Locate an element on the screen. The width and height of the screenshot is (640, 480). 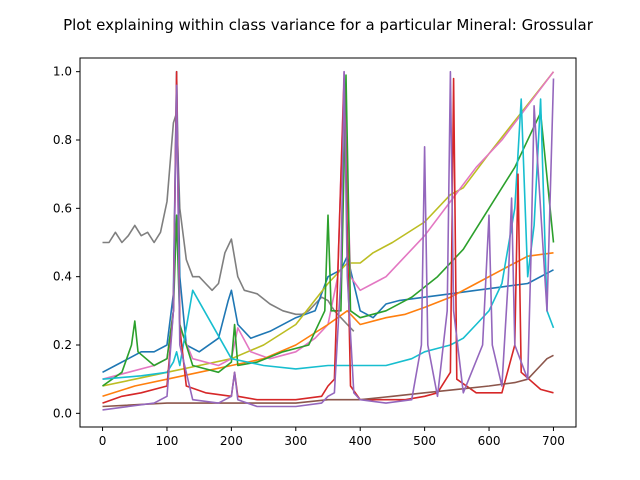
x-tick-label: 500 is located at coordinates (424, 441).